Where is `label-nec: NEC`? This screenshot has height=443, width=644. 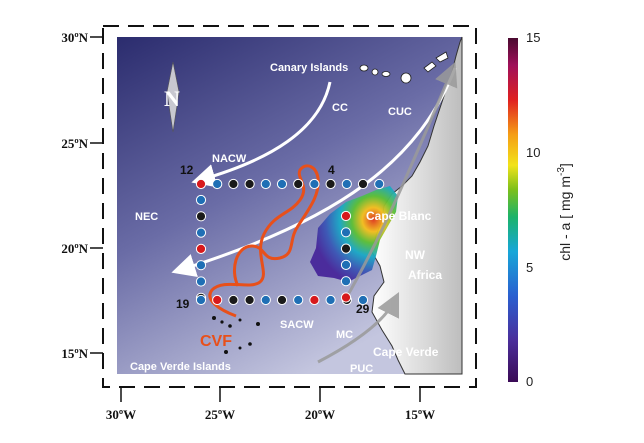 label-nec: NEC is located at coordinates (146, 217).